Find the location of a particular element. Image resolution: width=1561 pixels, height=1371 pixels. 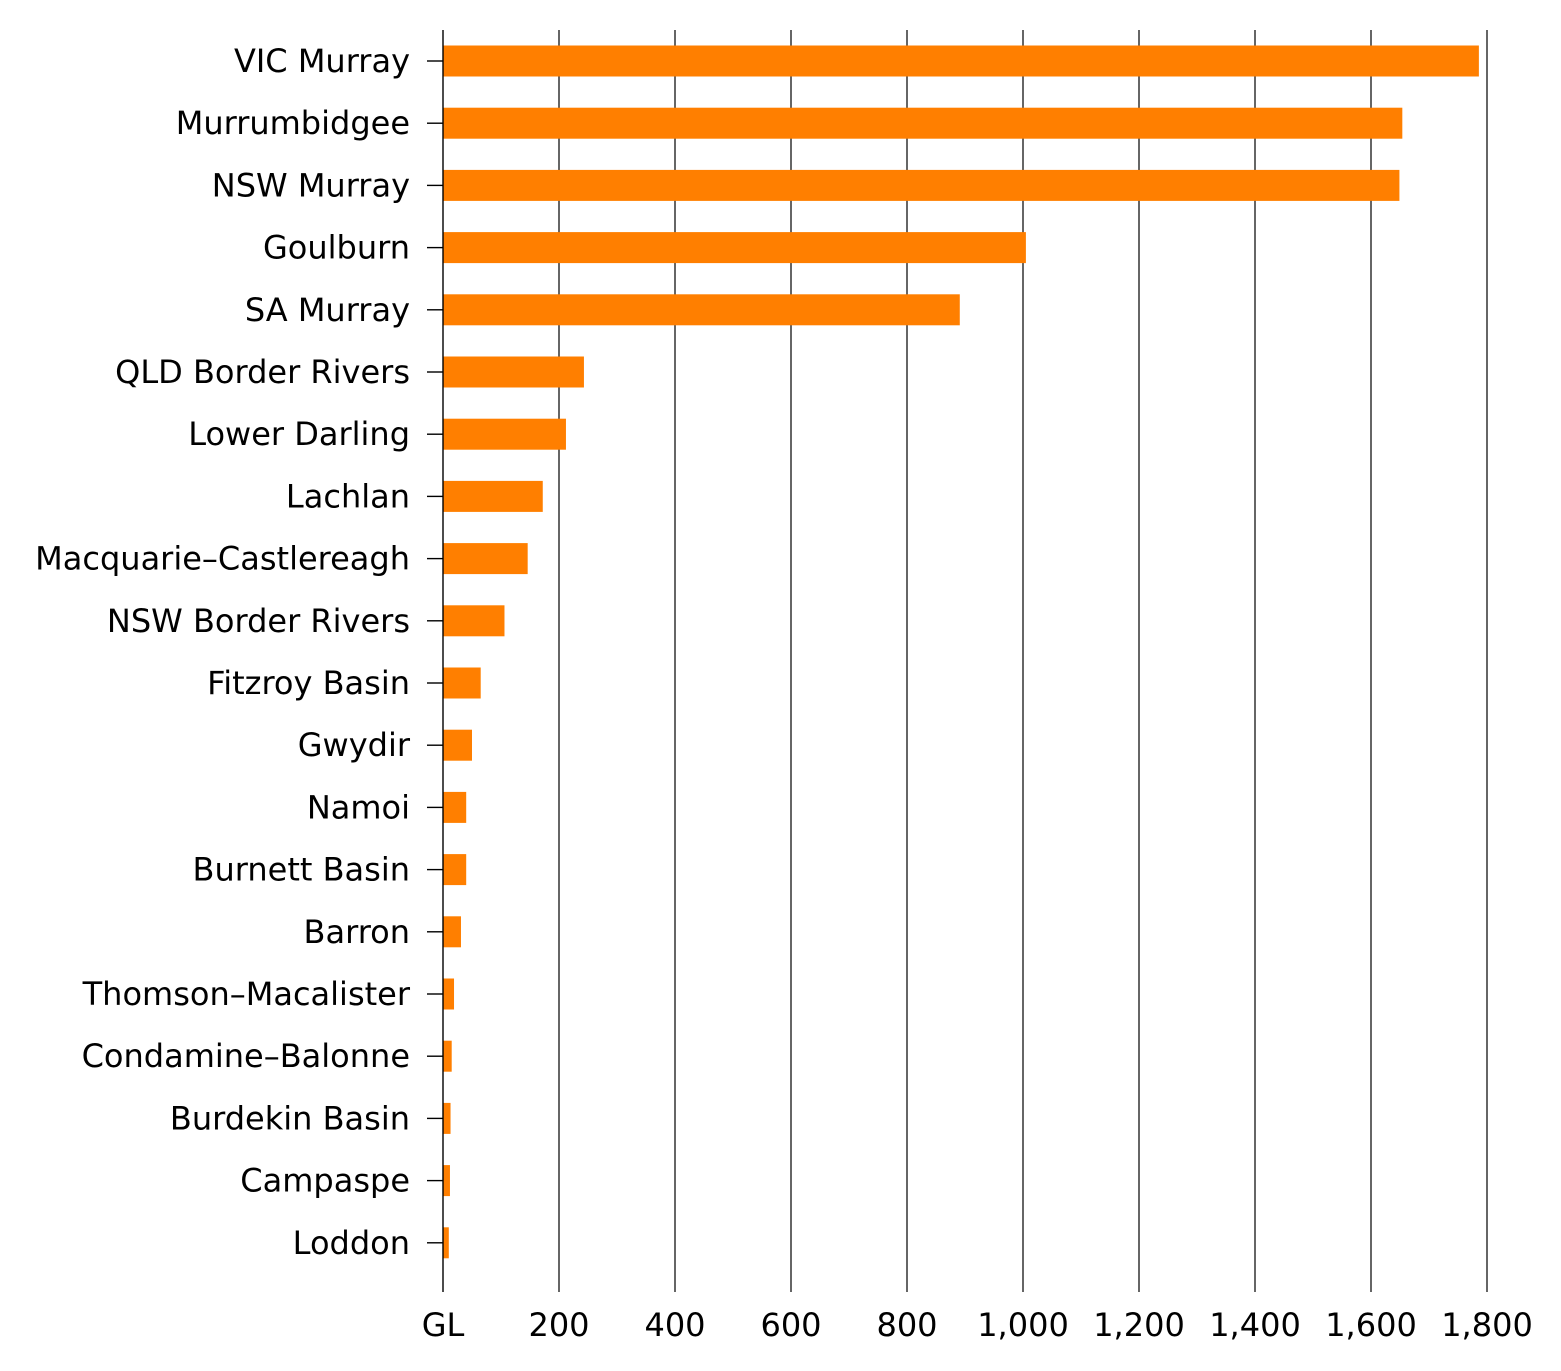

category-label: Burdekin Basin is located at coordinates (290, 1118).